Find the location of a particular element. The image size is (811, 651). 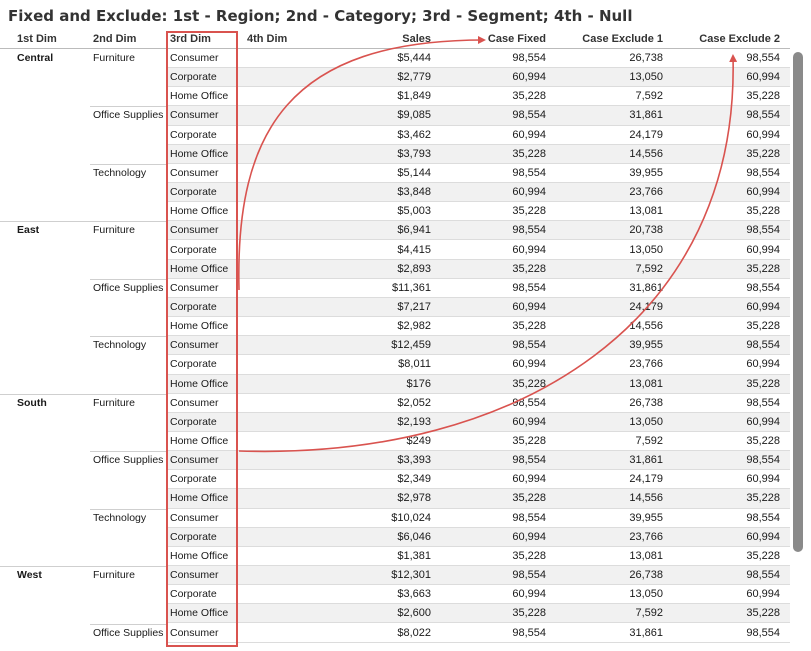

header-case-exclude-2: Case Exclude 2 is located at coordinates (739, 39).